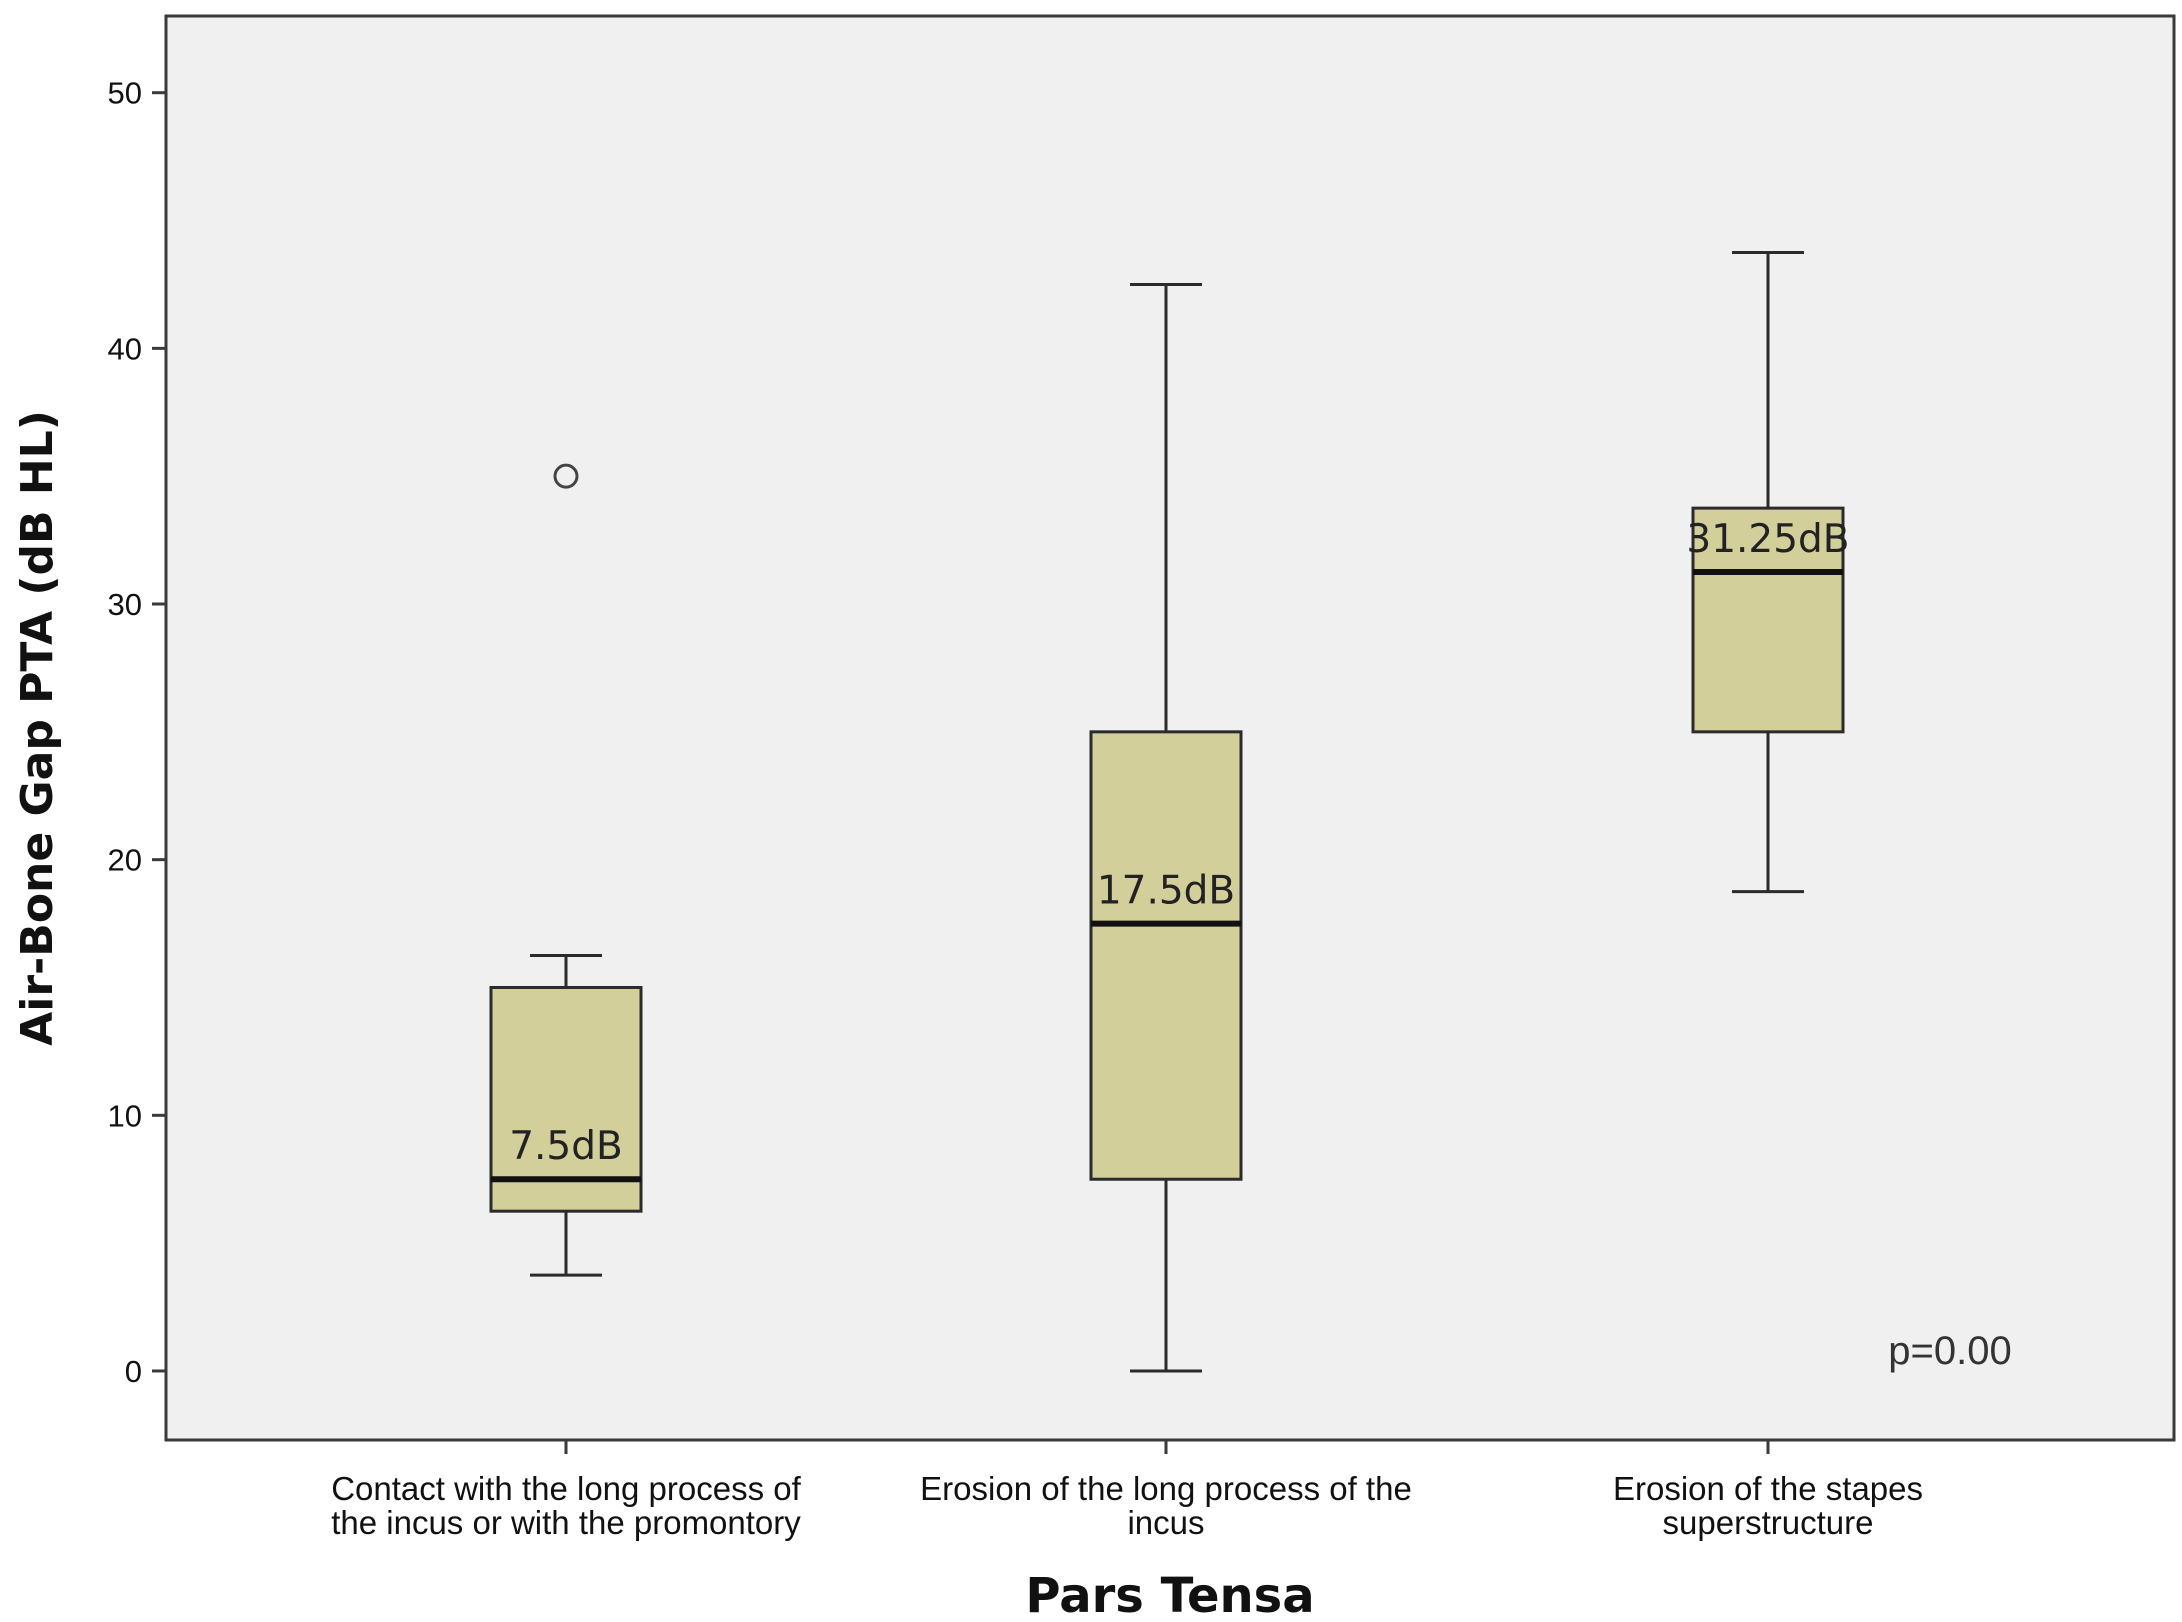  Describe the element at coordinates (1169, 1595) in the screenshot. I see `x-axis-title: Pars Tensa` at that location.